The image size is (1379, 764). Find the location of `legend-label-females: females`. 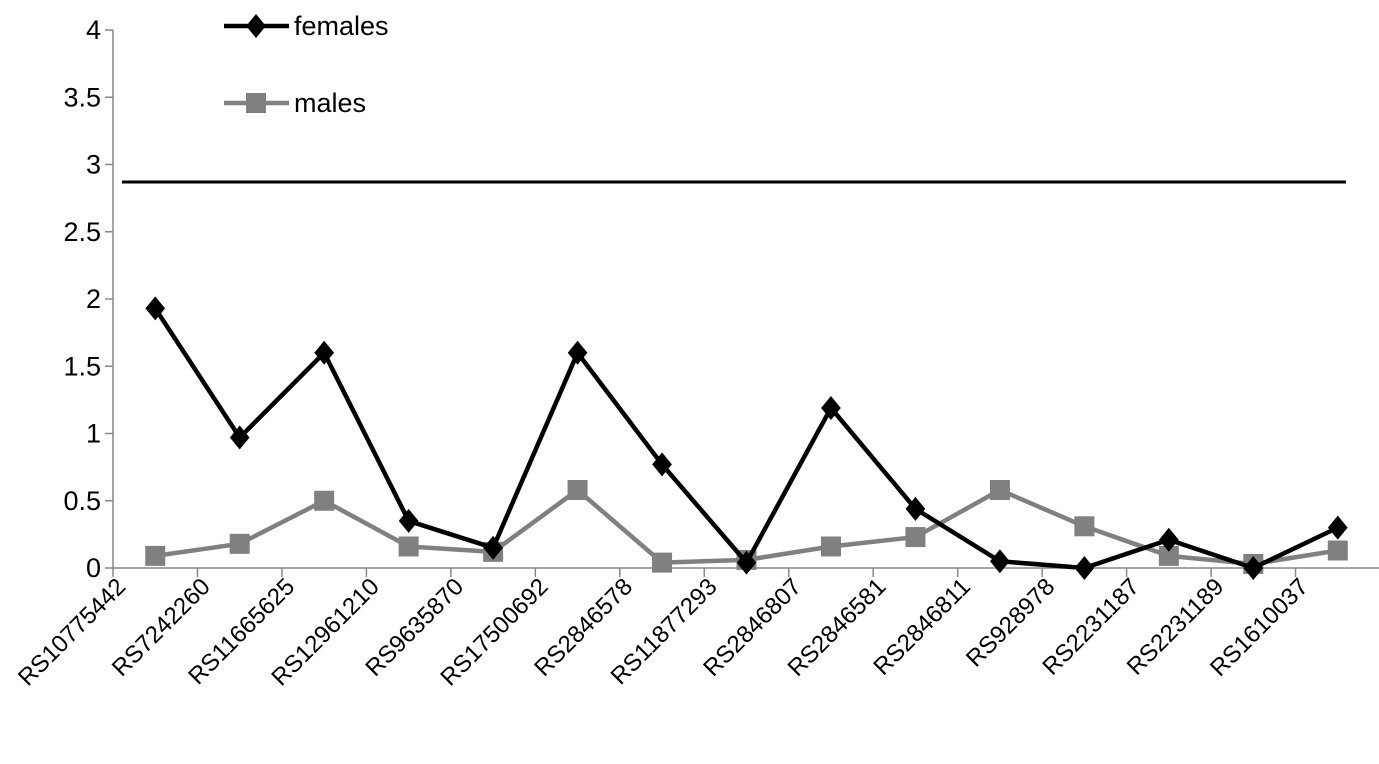

legend-label-females: females is located at coordinates (341, 26).